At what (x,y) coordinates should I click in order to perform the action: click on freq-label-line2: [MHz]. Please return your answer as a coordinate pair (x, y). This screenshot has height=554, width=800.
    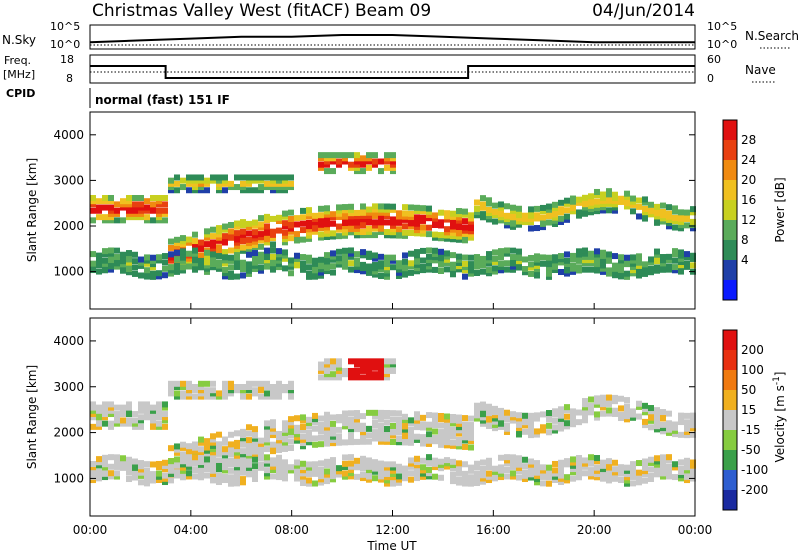
    Looking at the image, I should click on (19, 74).